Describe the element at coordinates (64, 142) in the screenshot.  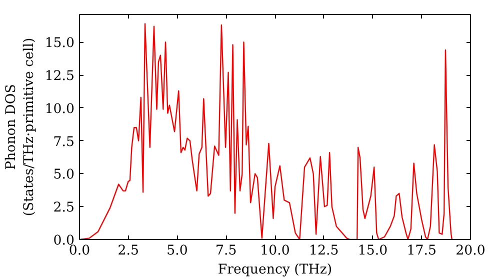
I see `y-tick-label: 7.5` at that location.